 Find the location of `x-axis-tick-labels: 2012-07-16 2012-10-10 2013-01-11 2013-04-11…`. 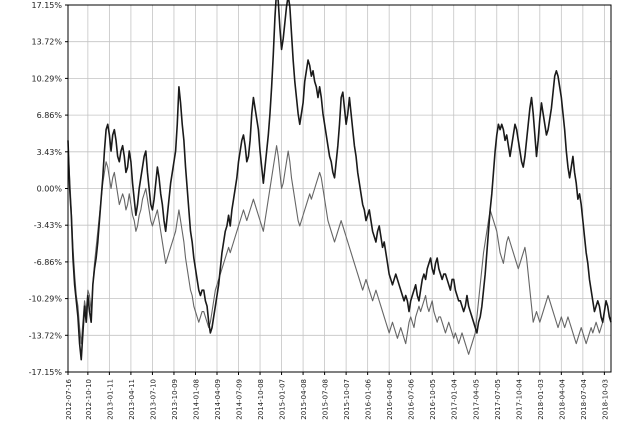

x-axis-tick-labels: 2012-07-16 2012-10-10 2013-01-11 2013-04-11… is located at coordinates (337, 398).